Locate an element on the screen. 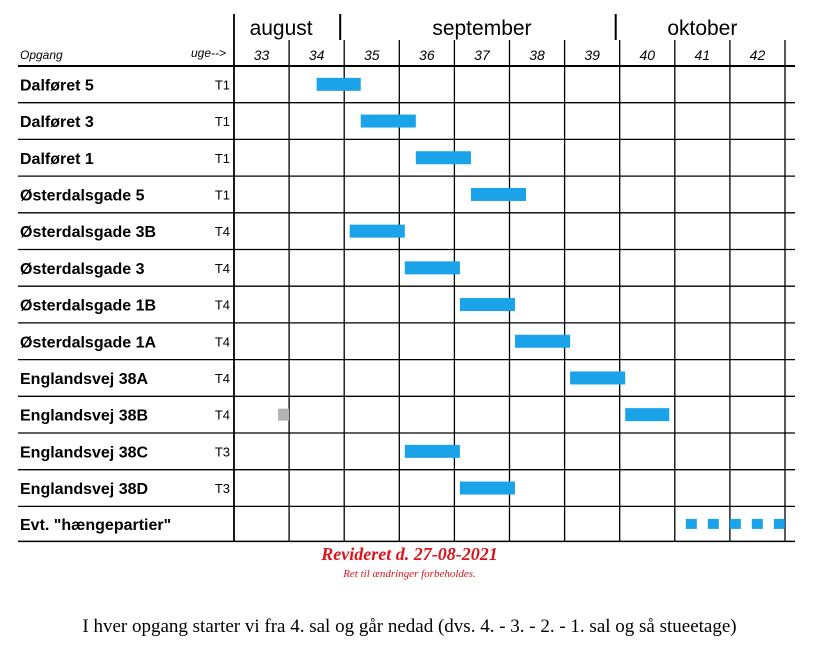 The width and height of the screenshot is (819, 647). row-label: Dalføret 1 is located at coordinates (57, 159).